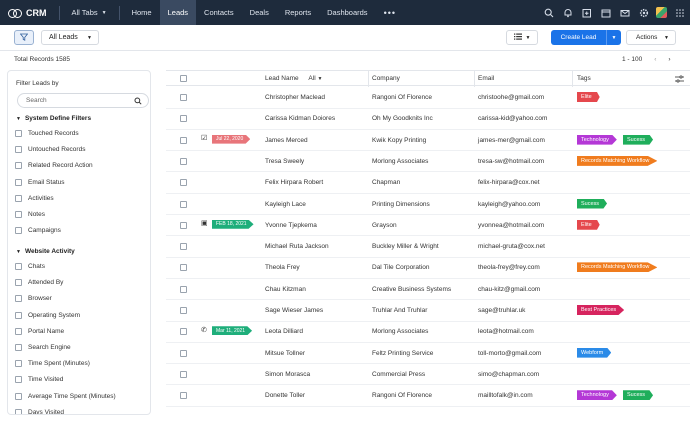 The width and height of the screenshot is (690, 431). What do you see at coordinates (54, 166) in the screenshot?
I see `filter-item: Related Record Action` at bounding box center [54, 166].